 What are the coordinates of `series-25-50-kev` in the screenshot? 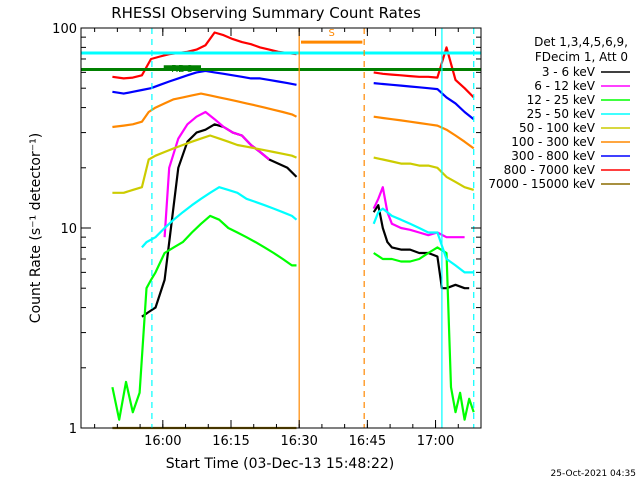 It's located at (307, 230).